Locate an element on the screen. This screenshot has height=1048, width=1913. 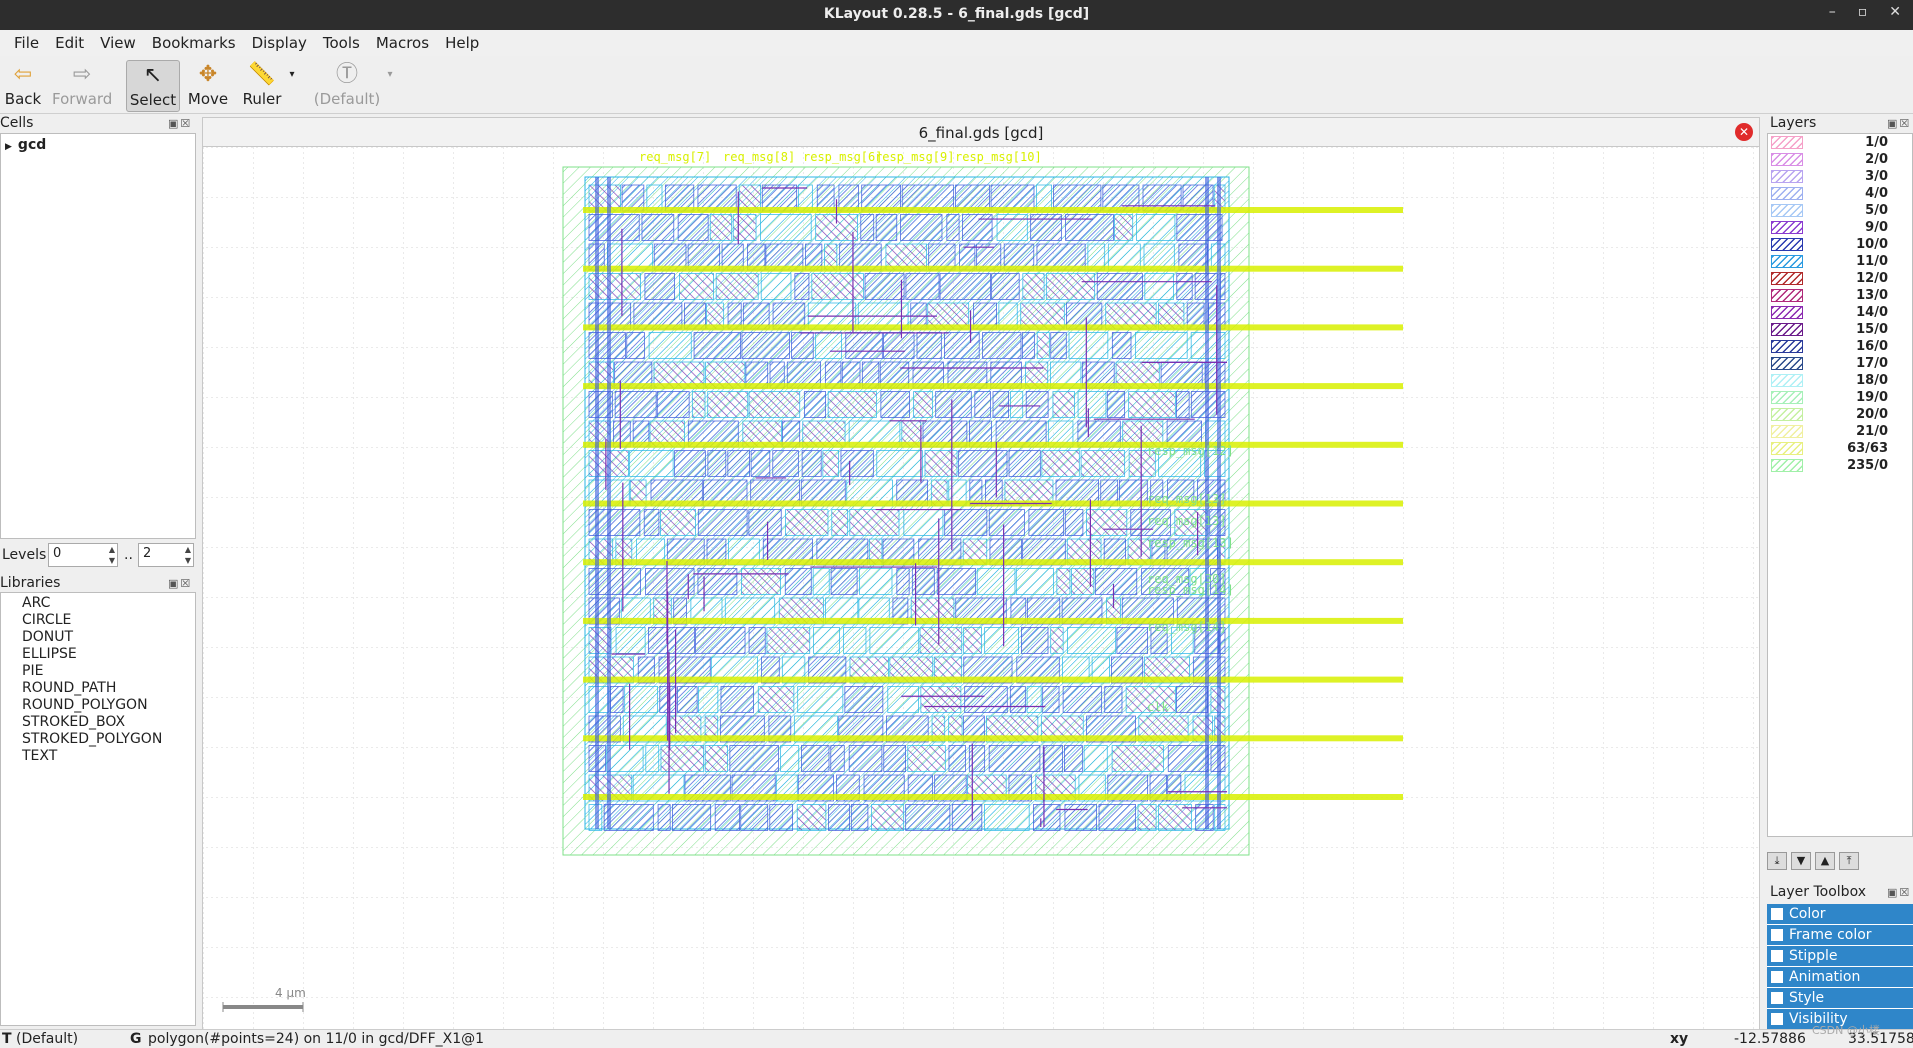
layer-row: 235/0 is located at coordinates (1840, 465).